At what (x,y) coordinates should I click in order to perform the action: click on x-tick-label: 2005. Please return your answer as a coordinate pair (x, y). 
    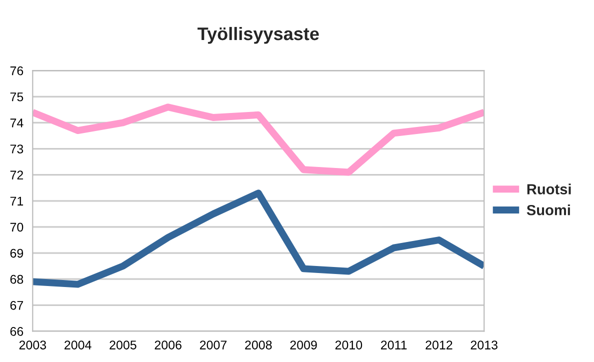
    Looking at the image, I should click on (123, 345).